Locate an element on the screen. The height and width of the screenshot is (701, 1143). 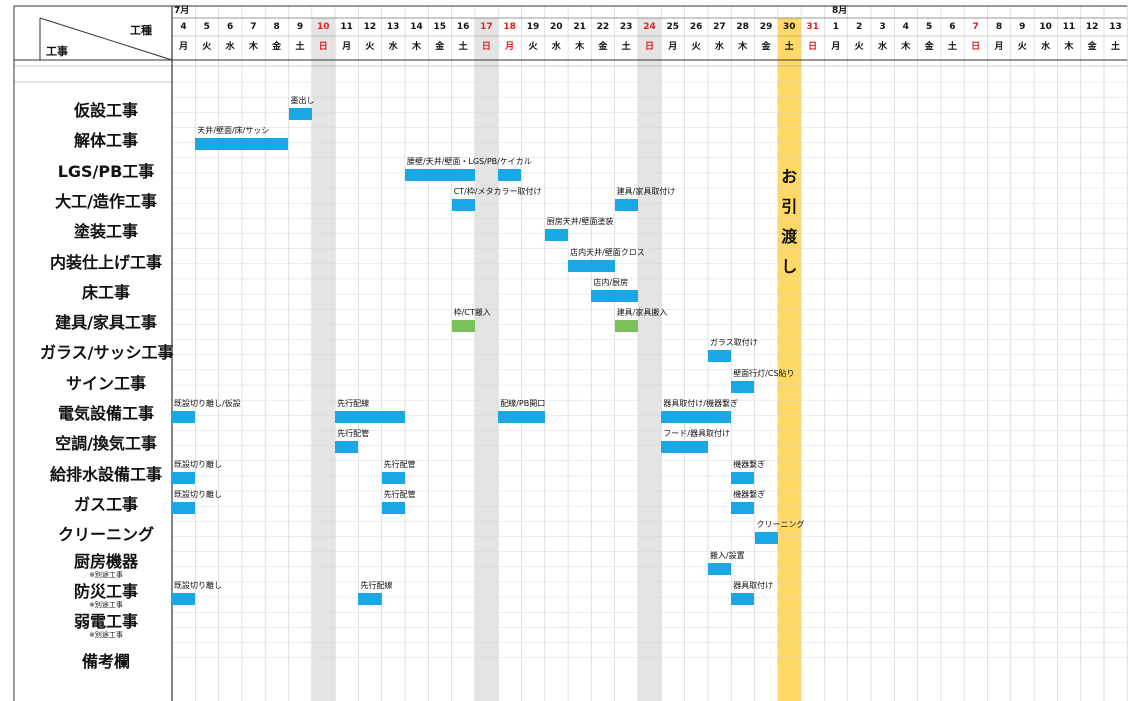
day-number: 16 is located at coordinates (463, 27).